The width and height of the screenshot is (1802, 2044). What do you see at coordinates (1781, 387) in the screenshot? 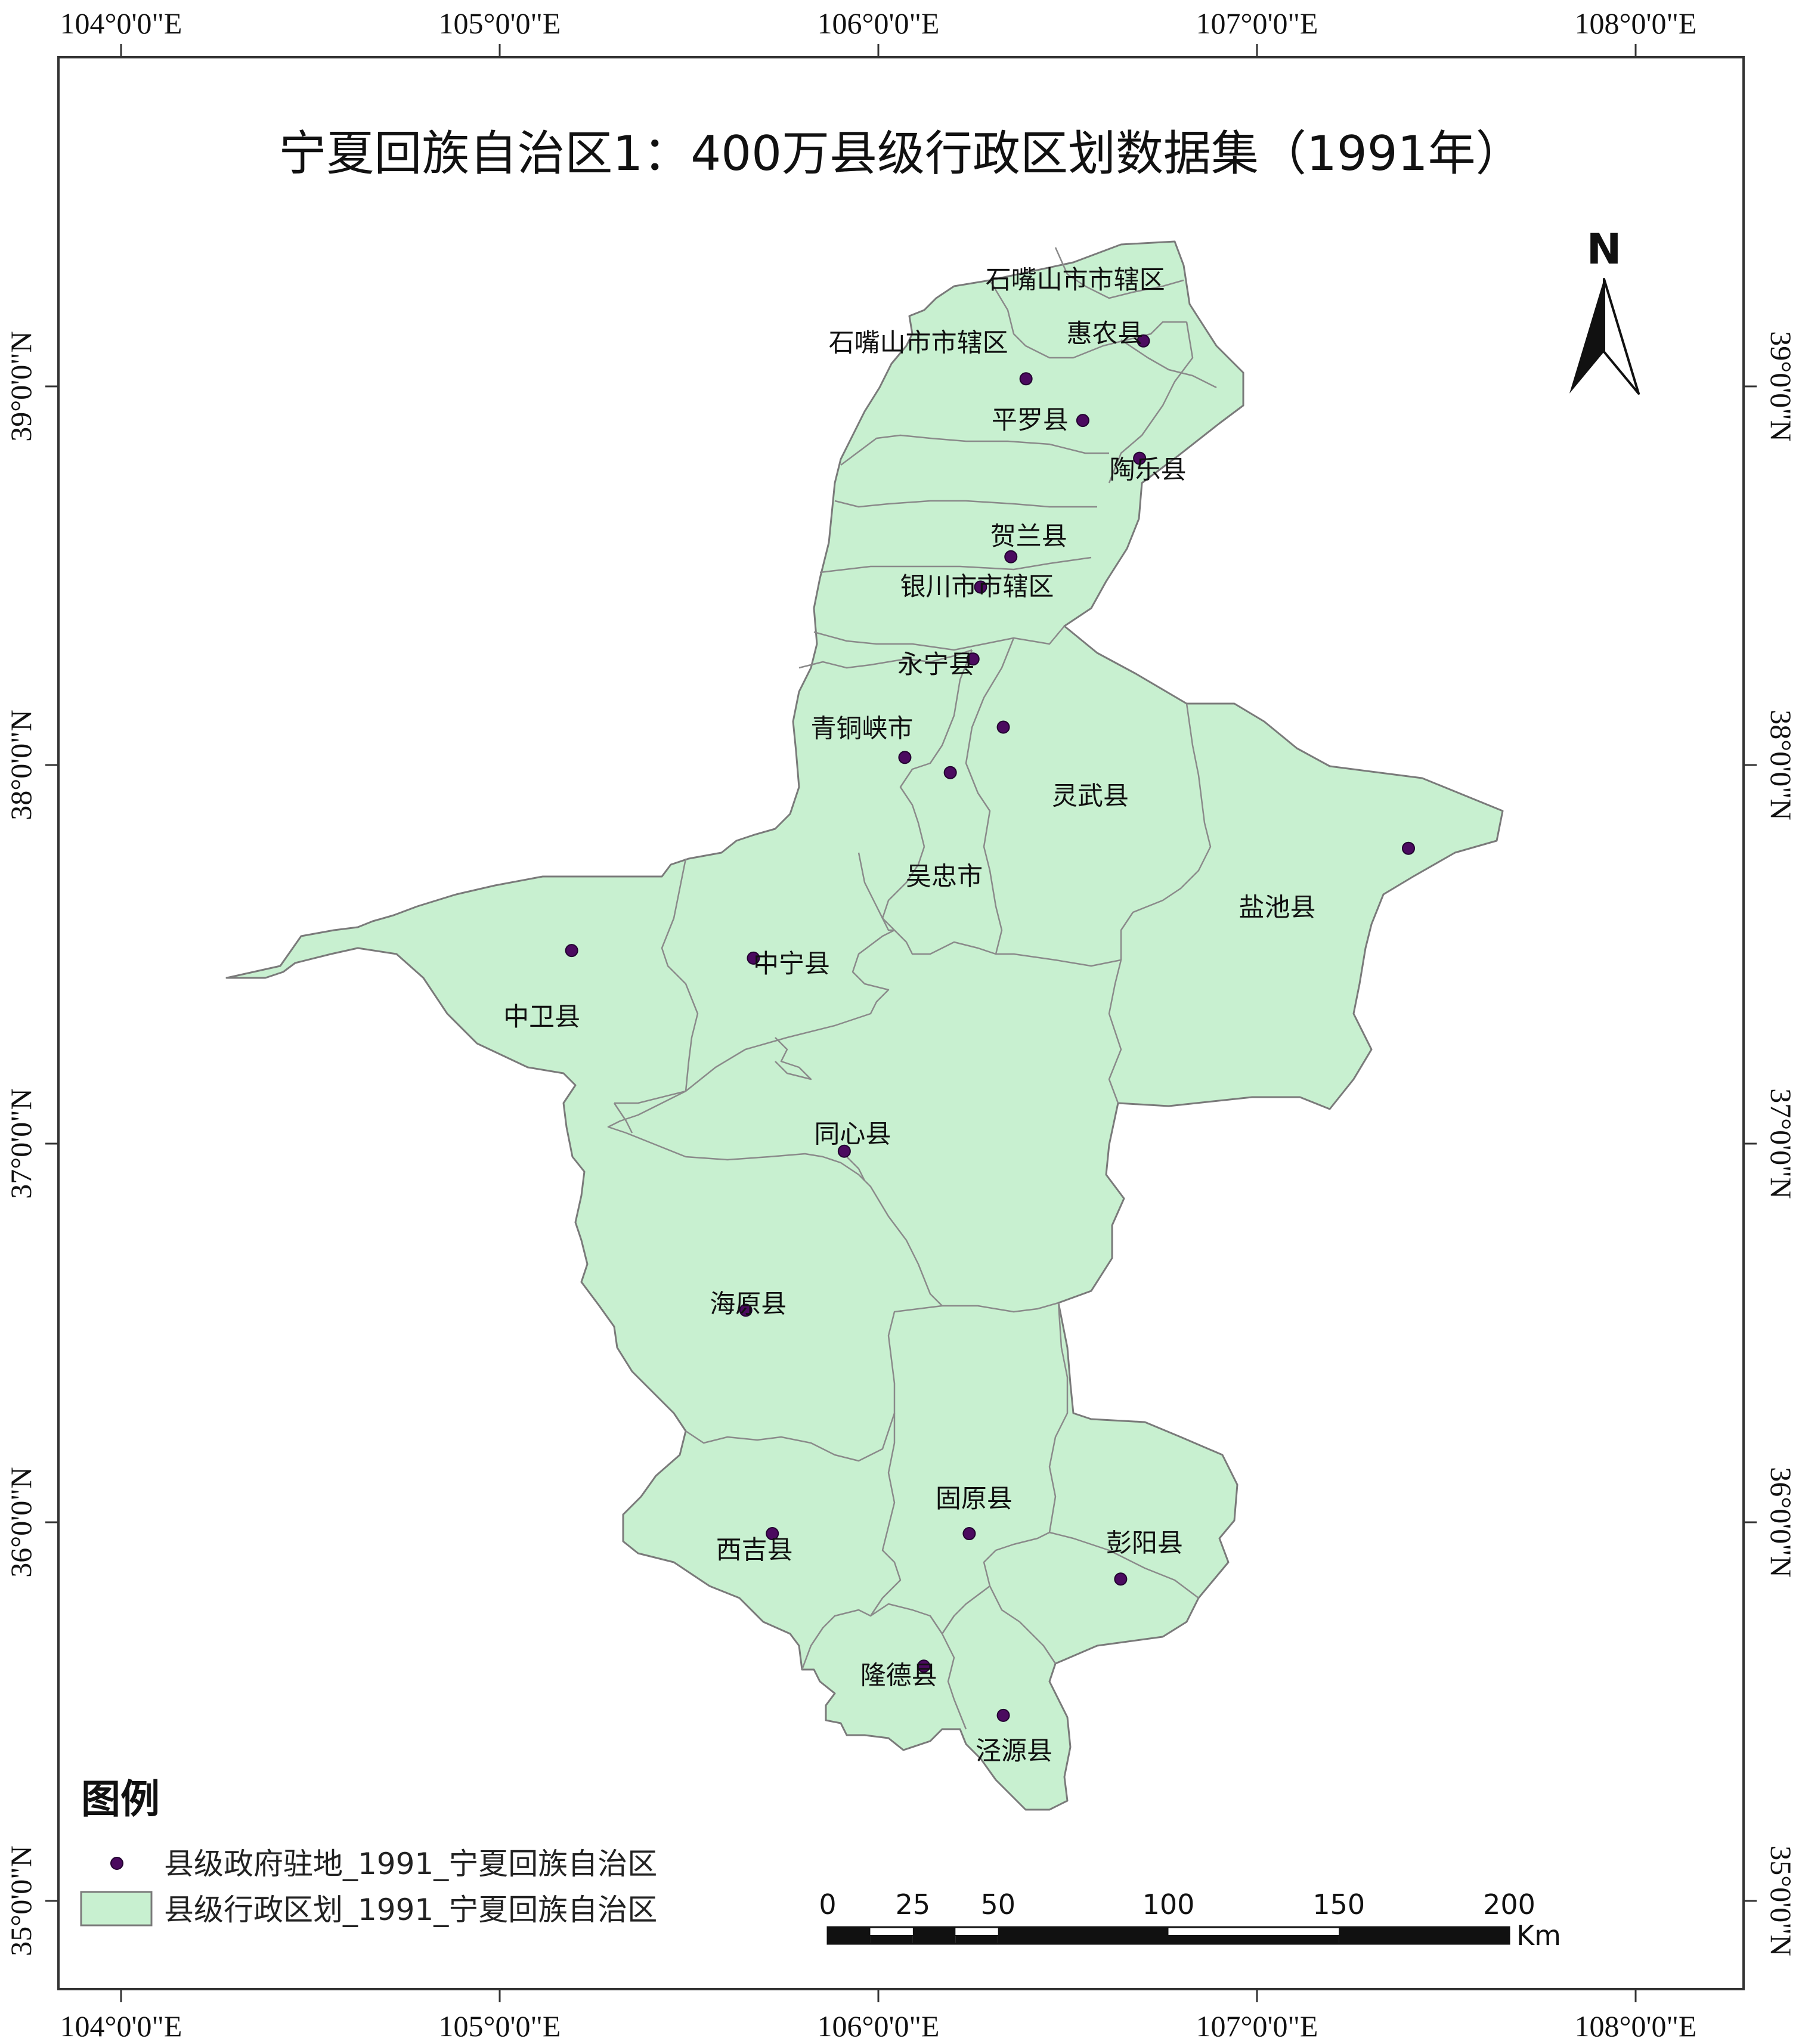
I see `lat-label-right: 39°0'0"N` at bounding box center [1781, 387].